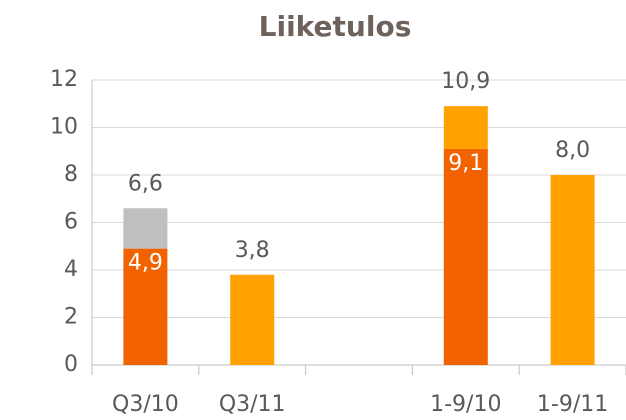 The width and height of the screenshot is (626, 420). I want to click on y-tick-label: 4, so click(71, 269).